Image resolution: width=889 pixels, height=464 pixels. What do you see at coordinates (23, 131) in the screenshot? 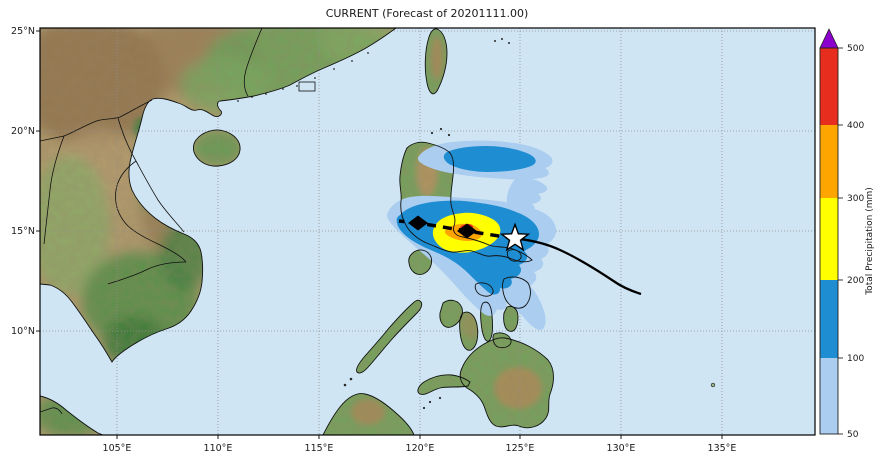
I see `lat-tick-label: 20°N` at bounding box center [23, 131].